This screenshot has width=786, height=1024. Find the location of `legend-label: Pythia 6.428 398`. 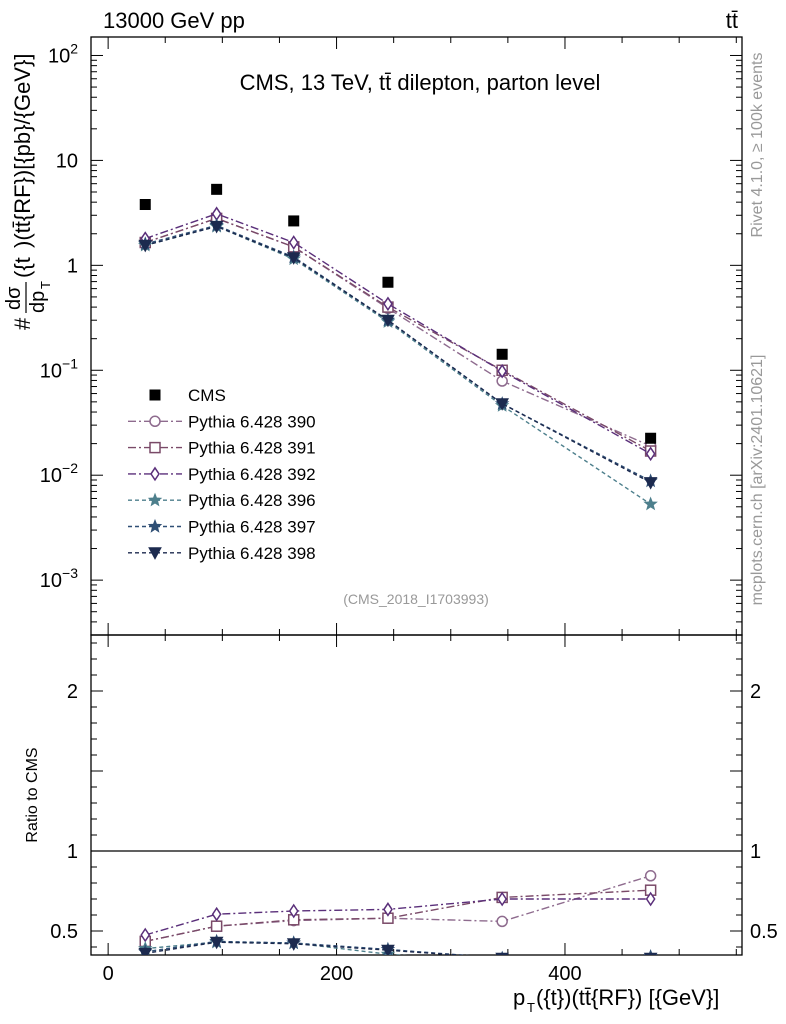

legend-label: Pythia 6.428 398 is located at coordinates (252, 553).